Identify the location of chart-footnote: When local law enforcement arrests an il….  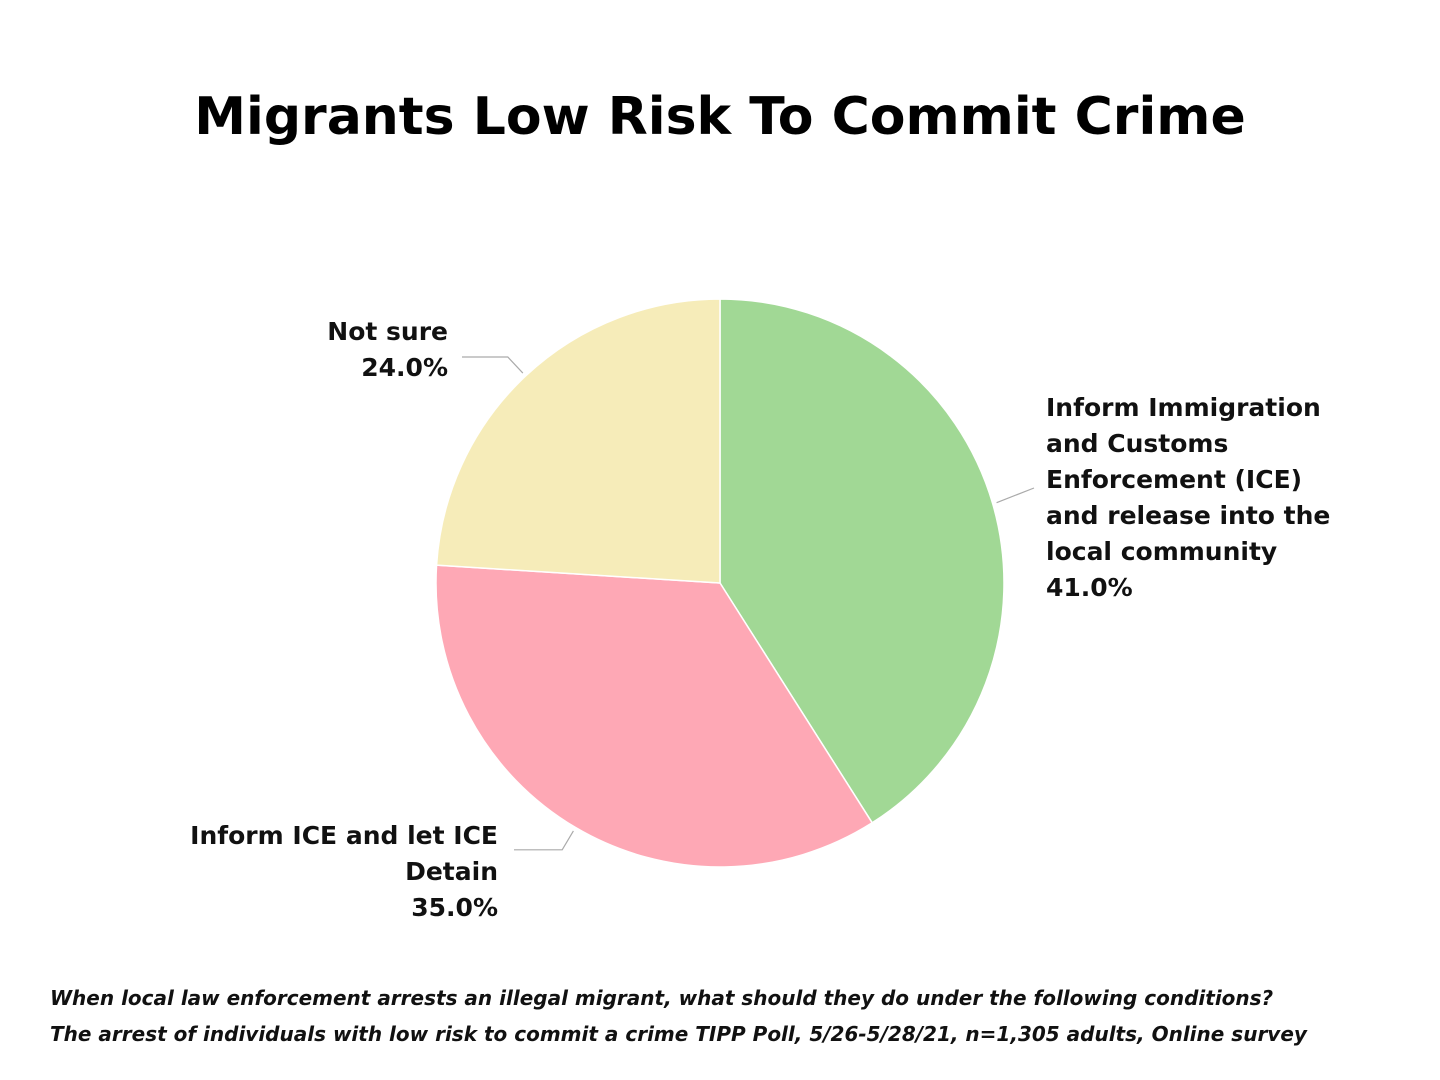
(730, 1016).